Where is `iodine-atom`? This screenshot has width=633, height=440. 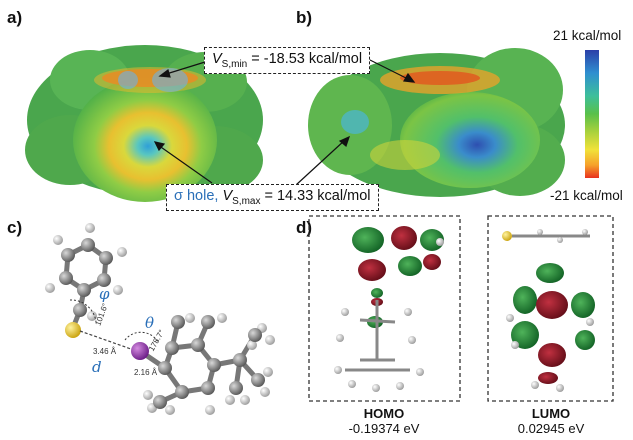
iodine-atom is located at coordinates (140, 351).